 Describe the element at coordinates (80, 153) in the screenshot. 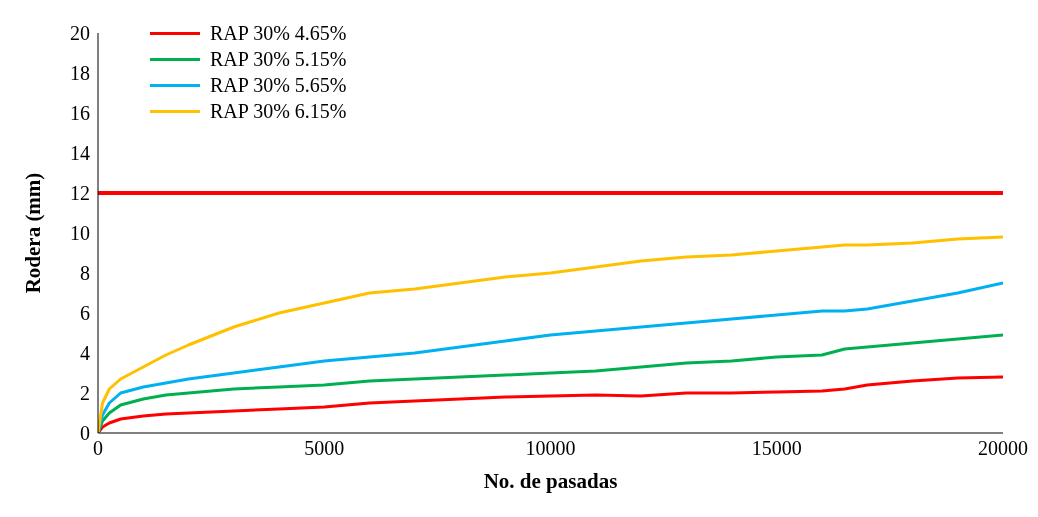

I see `y-tick-label: 14` at that location.